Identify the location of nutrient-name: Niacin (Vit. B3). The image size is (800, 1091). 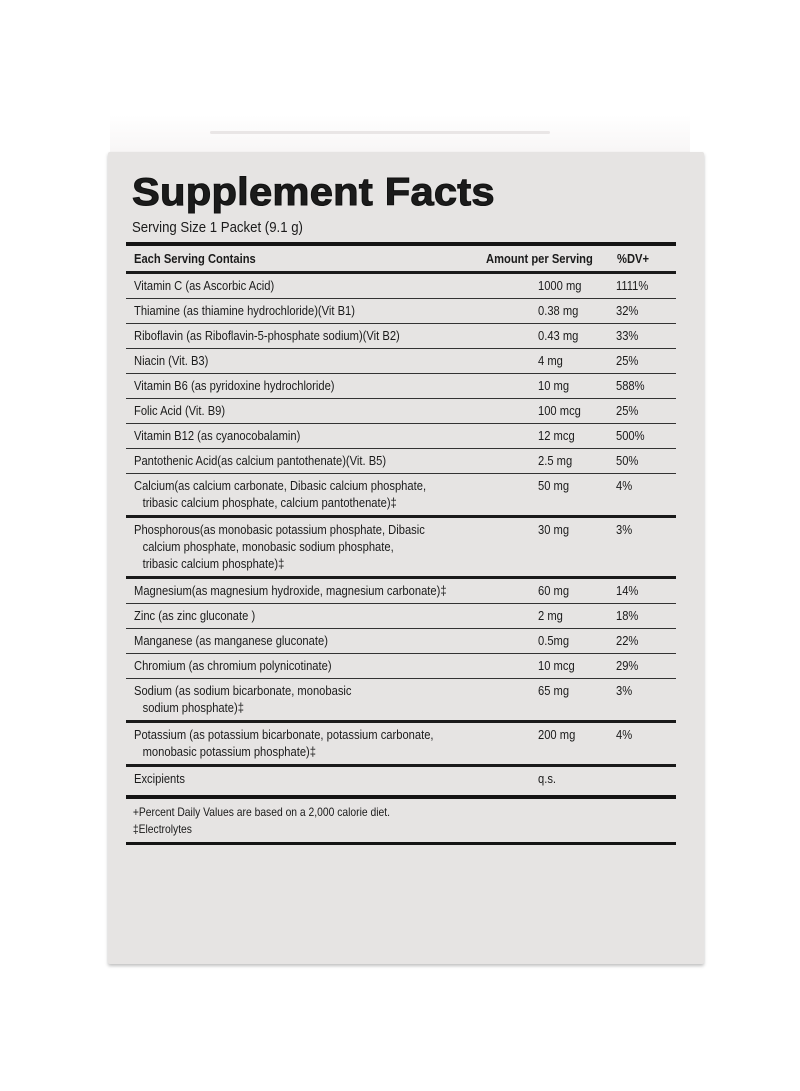
(171, 360).